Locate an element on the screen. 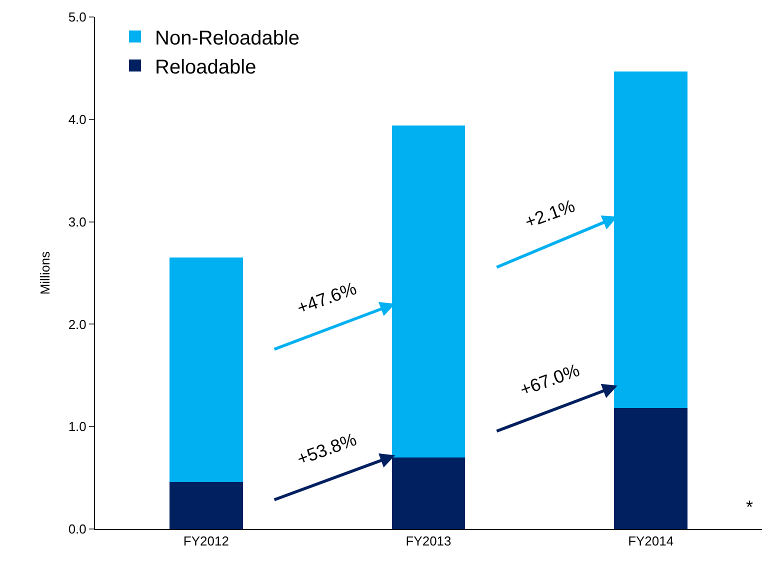 The width and height of the screenshot is (772, 565). y-tick-label: 0.0 is located at coordinates (77, 529).